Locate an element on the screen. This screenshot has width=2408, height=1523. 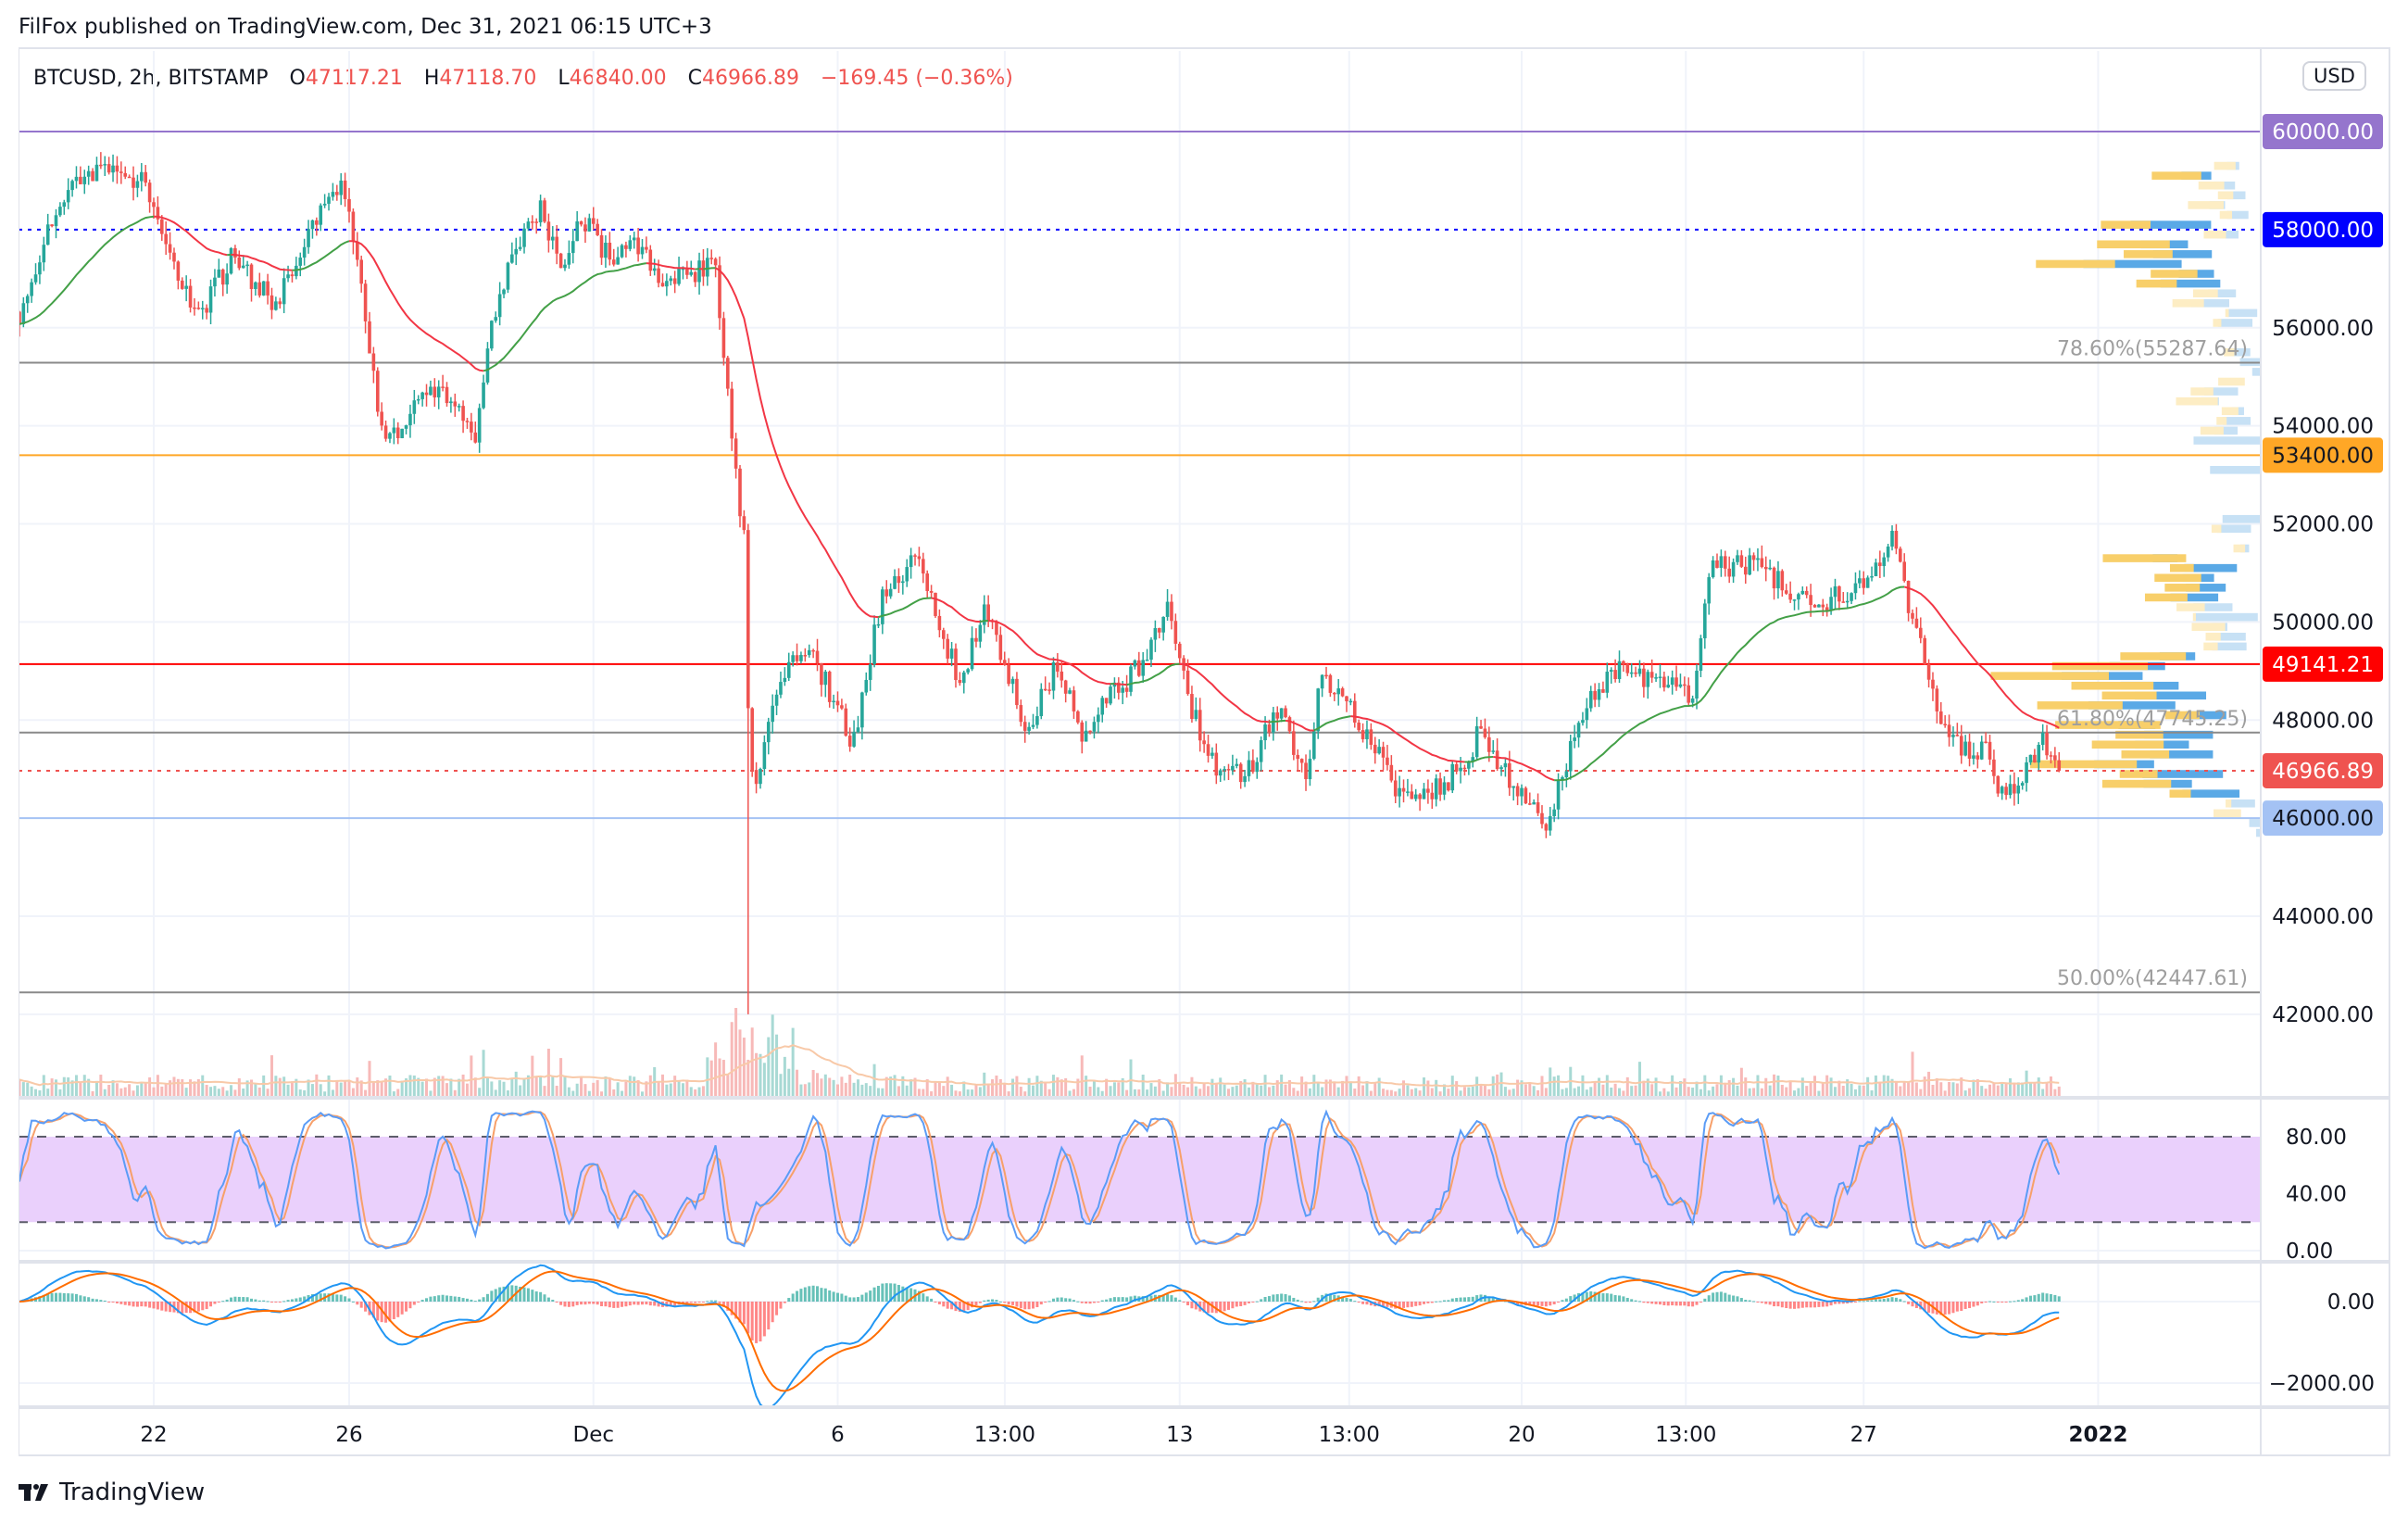
symbol-label: BTCUSD, 2h, BITSTAMP is located at coordinates (151, 78).